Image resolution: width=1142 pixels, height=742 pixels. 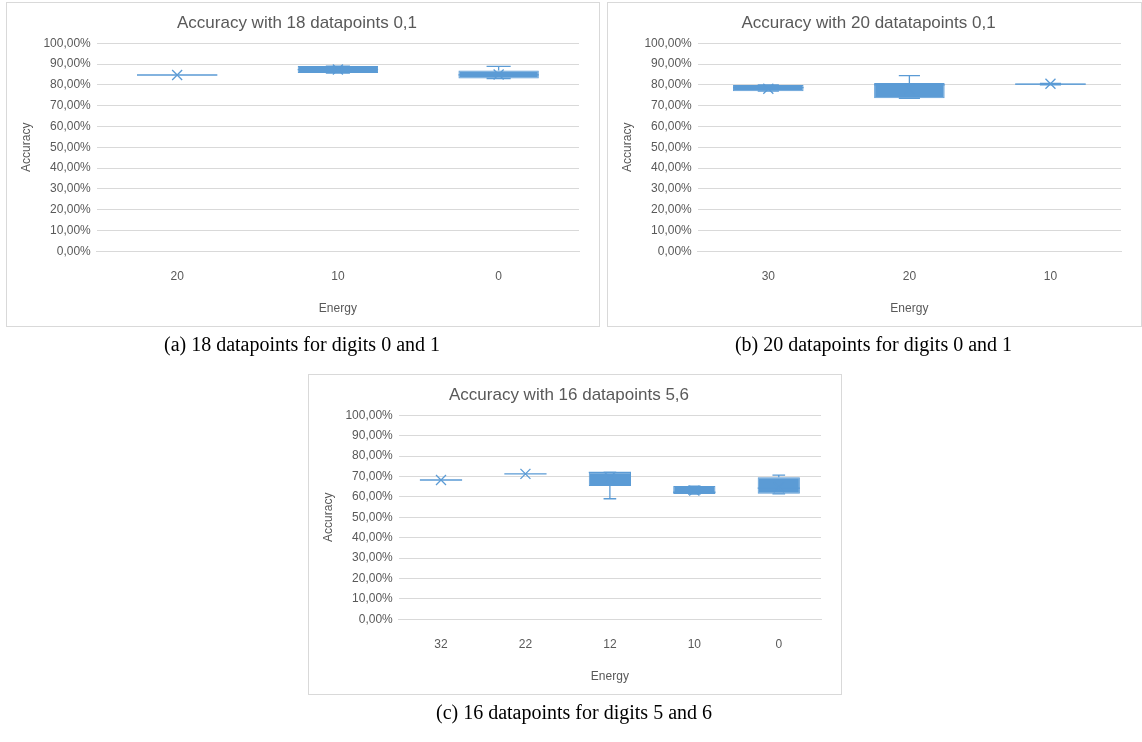 I want to click on chart-title: Accuracy with 20 datatapoints 0,1, so click(x=868, y=22).